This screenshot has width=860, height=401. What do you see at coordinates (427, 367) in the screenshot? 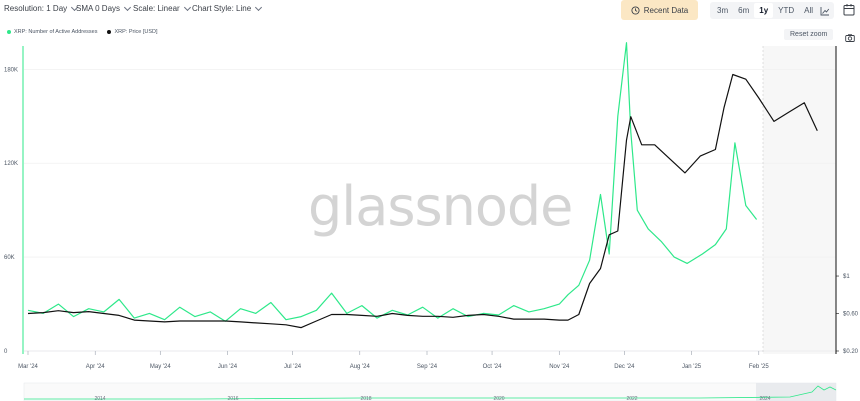
I see `x-tick-label: Sep '24` at bounding box center [427, 367].